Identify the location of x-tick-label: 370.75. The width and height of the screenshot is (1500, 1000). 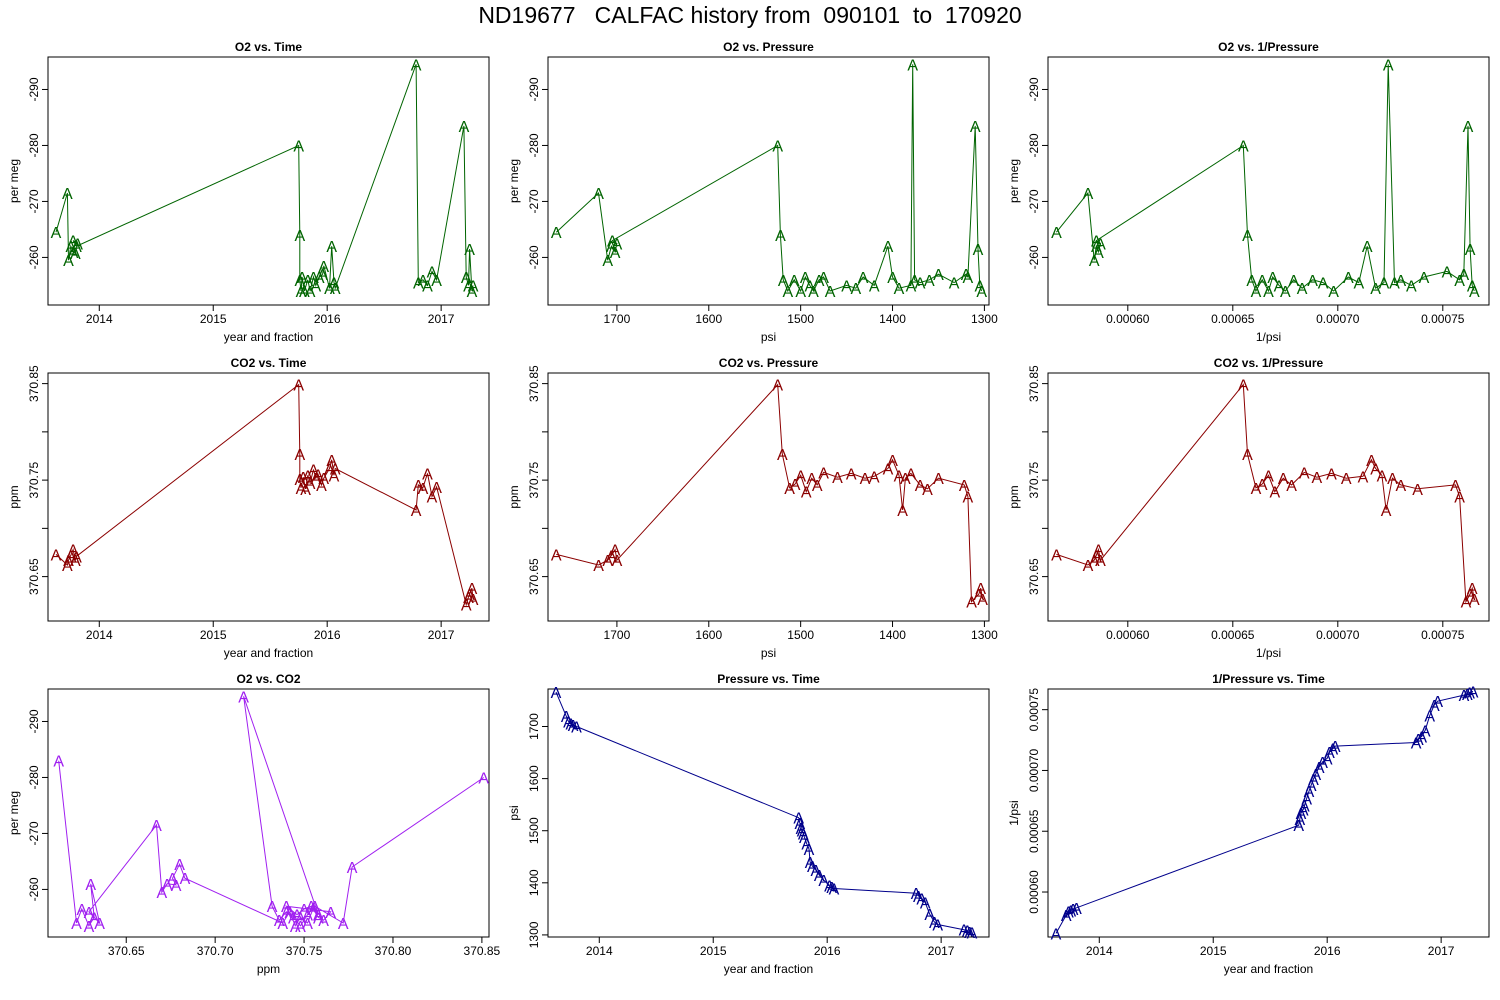
(304, 951).